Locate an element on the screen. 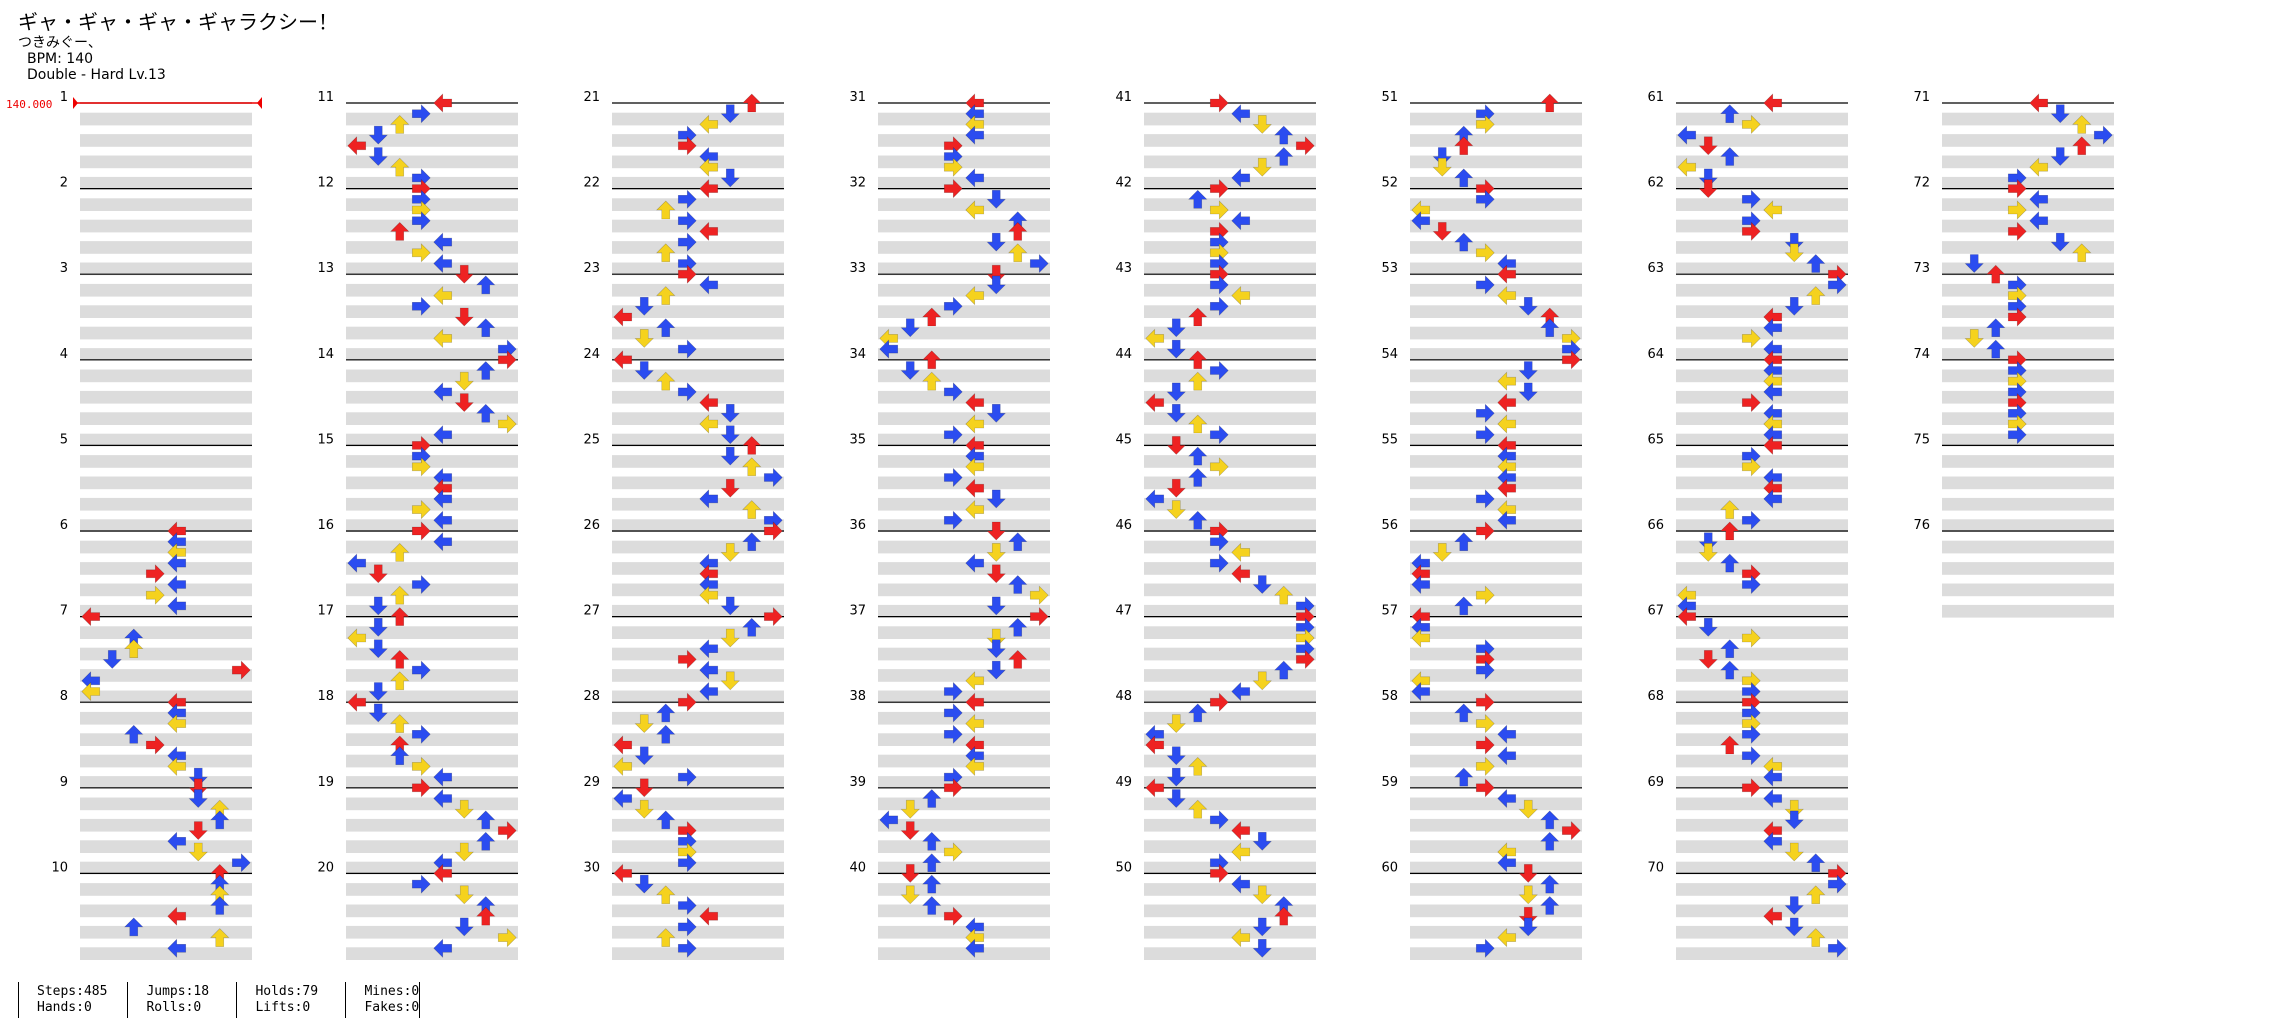 Image resolution: width=2277 pixels, height=1024 pixels. measure-number: 62 is located at coordinates (1655, 183).